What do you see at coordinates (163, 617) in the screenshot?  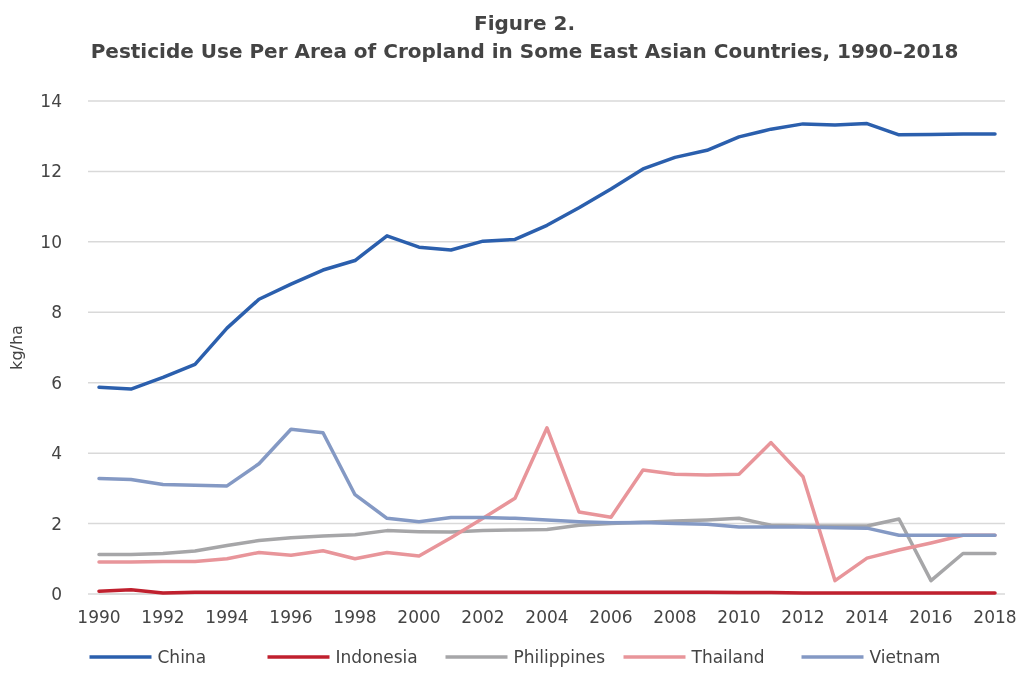 I see `x-tick-label: 1992` at bounding box center [163, 617].